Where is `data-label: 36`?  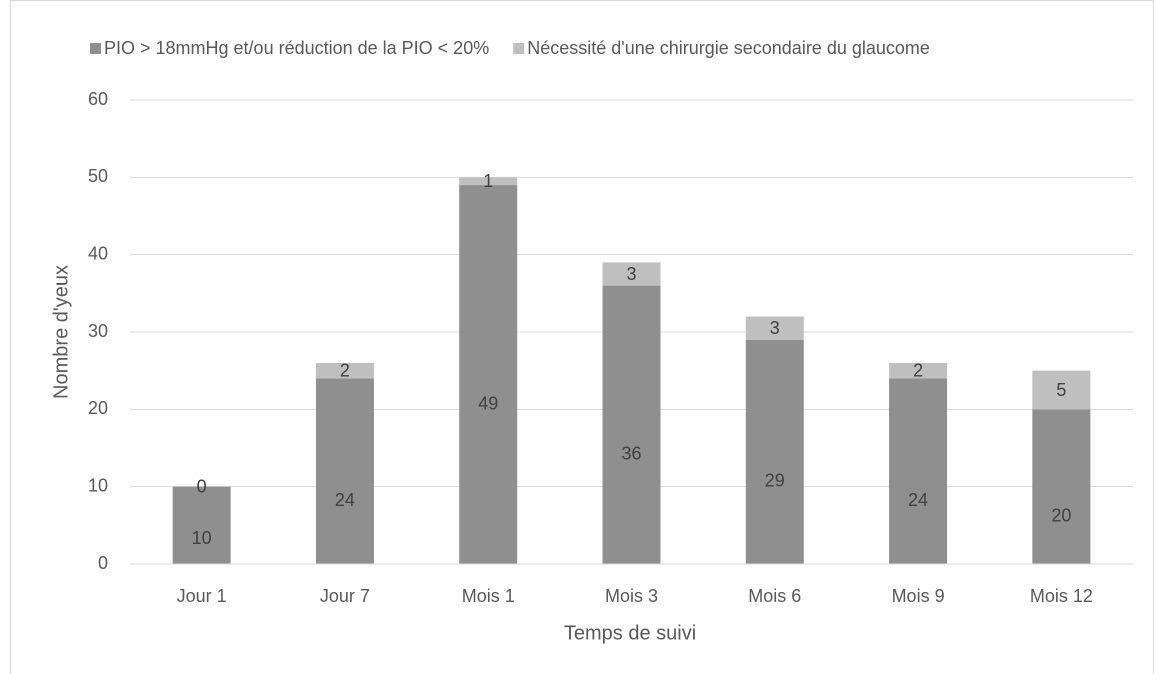
data-label: 36 is located at coordinates (631, 454).